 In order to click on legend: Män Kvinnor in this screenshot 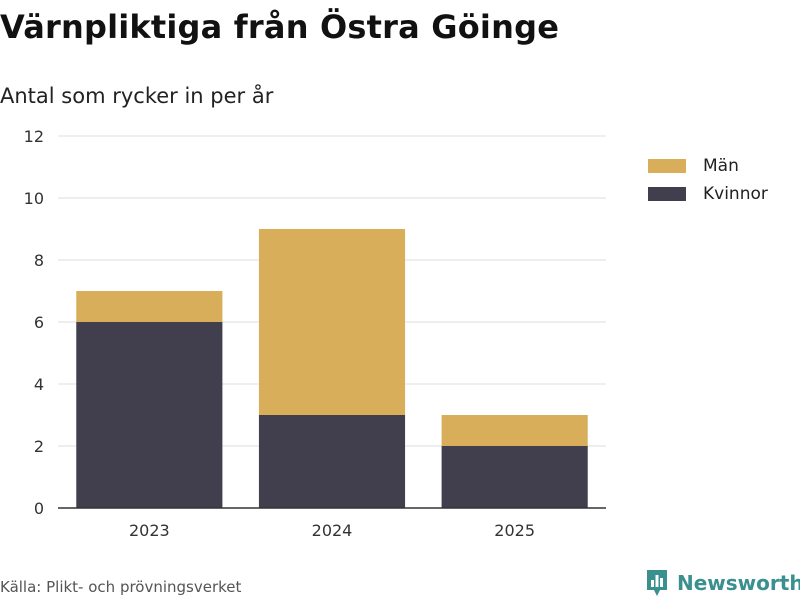, I will do `click(708, 180)`.